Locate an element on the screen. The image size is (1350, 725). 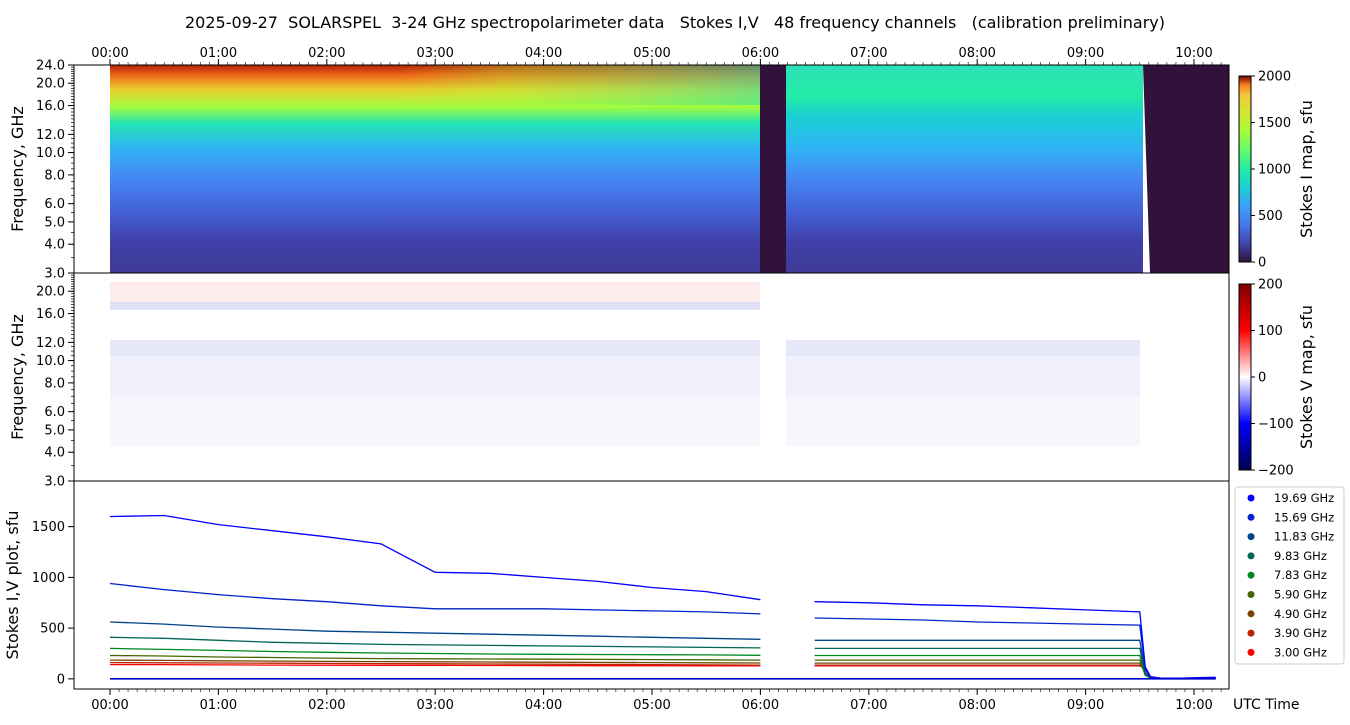
legend-box is located at coordinates (1289, 575).